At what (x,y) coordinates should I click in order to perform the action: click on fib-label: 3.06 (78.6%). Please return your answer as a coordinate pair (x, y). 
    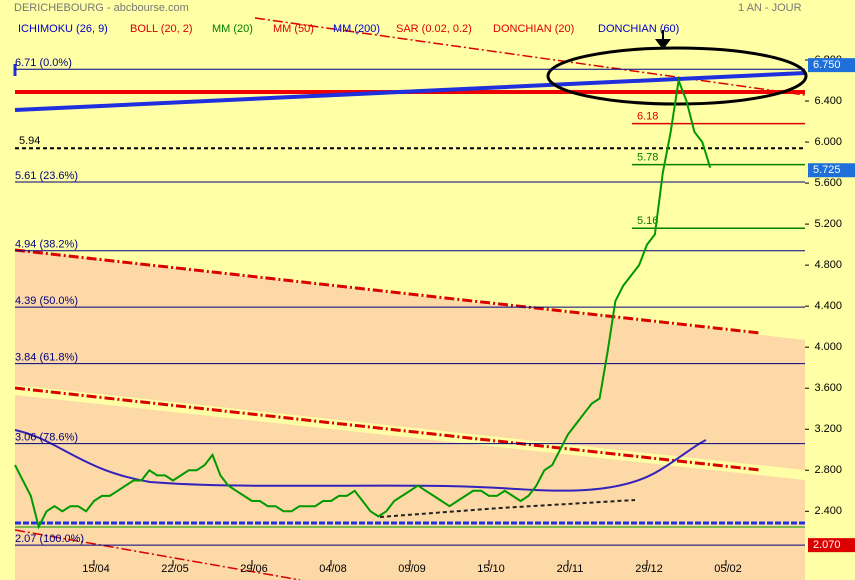
    Looking at the image, I should click on (46, 437).